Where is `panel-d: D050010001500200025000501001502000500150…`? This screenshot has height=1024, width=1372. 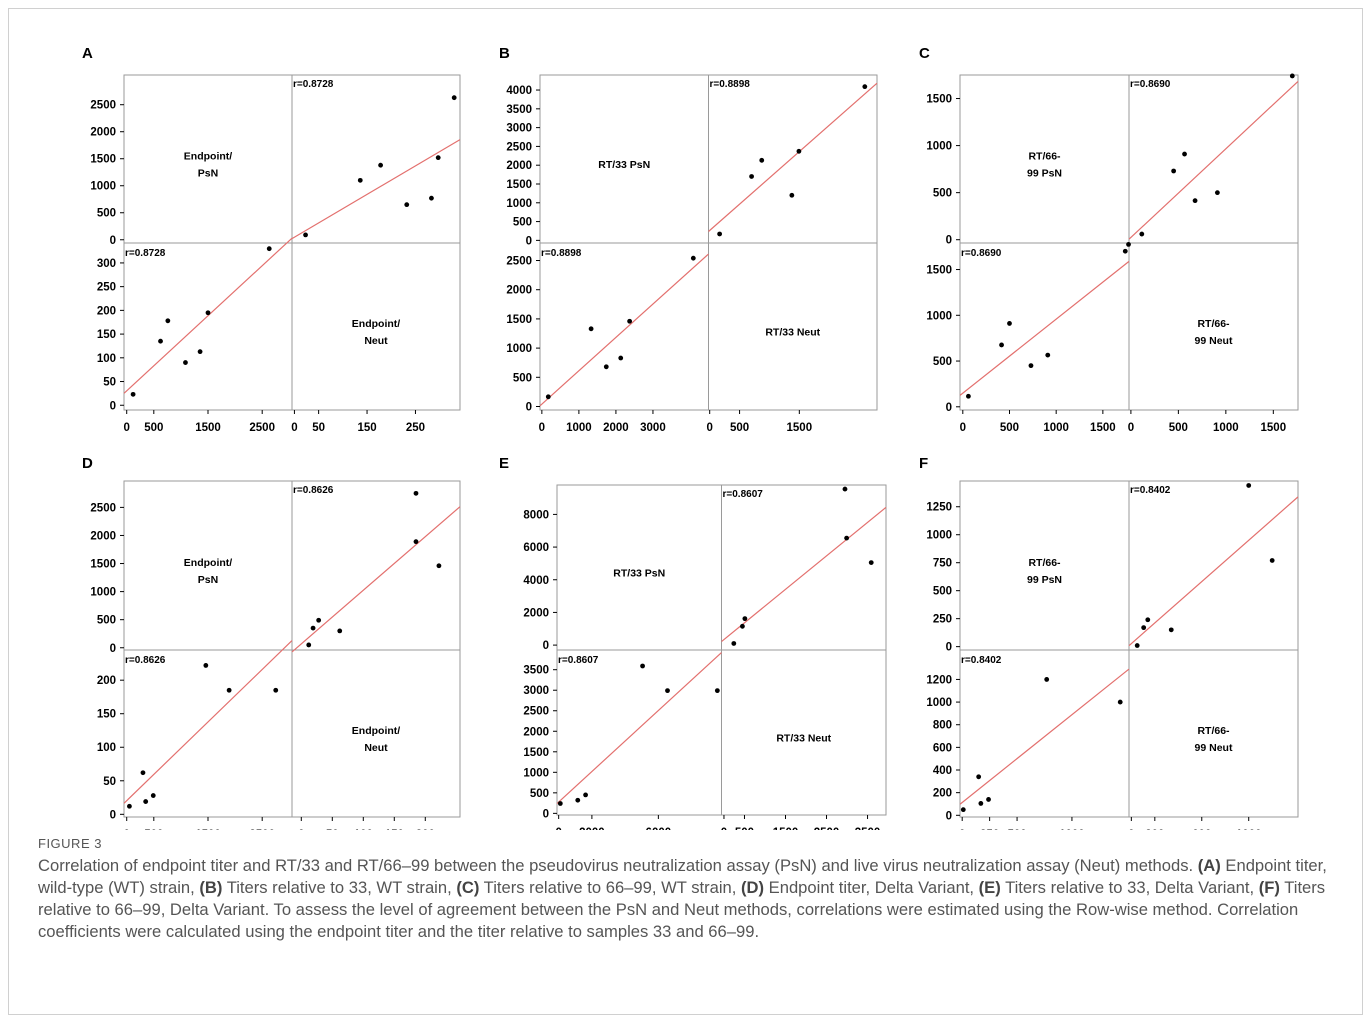 panel-d: D050010001500200025000501001502000500150… is located at coordinates (271, 642).